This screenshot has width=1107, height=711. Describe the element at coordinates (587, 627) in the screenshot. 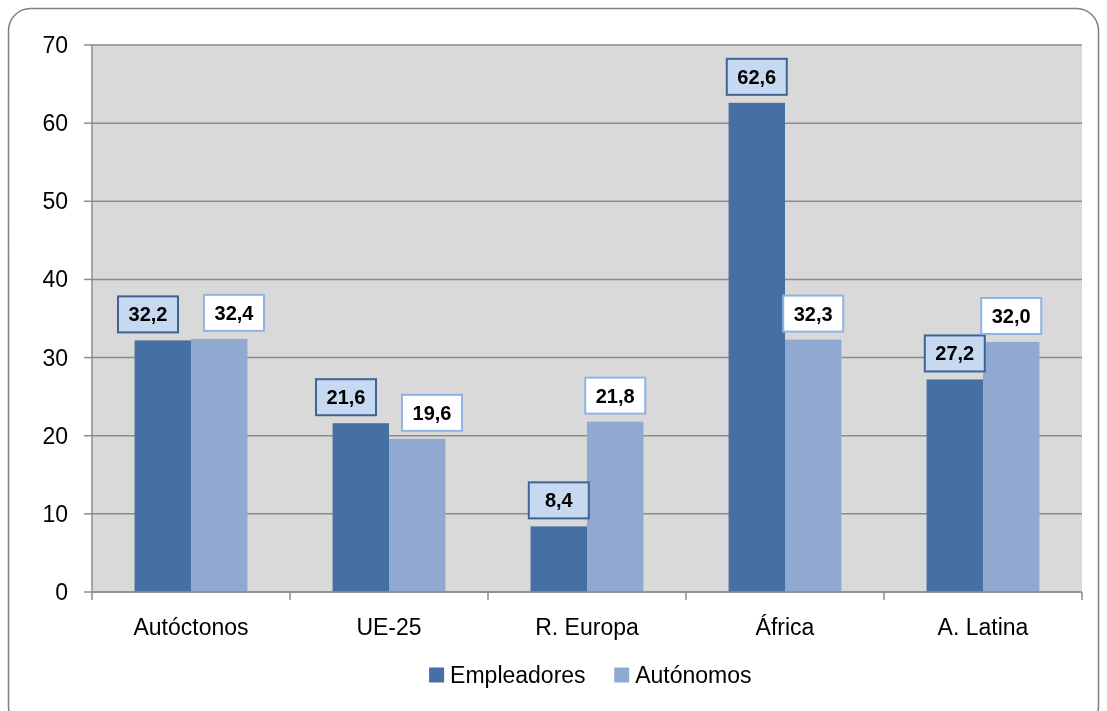

I see `x-tick-label: R. Europa` at that location.